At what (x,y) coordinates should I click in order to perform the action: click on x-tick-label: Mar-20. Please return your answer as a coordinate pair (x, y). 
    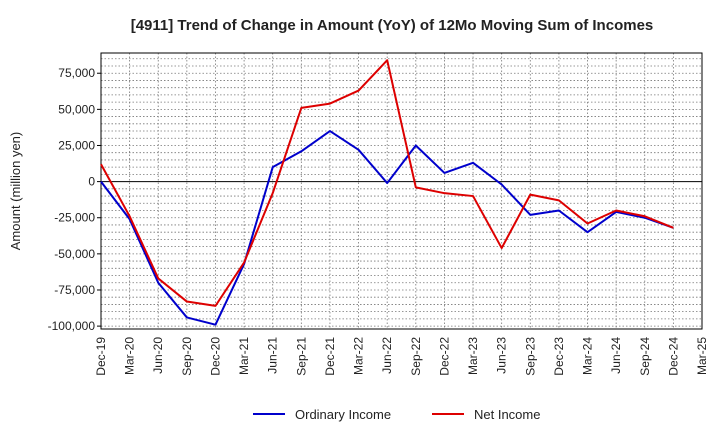
    Looking at the image, I should click on (130, 356).